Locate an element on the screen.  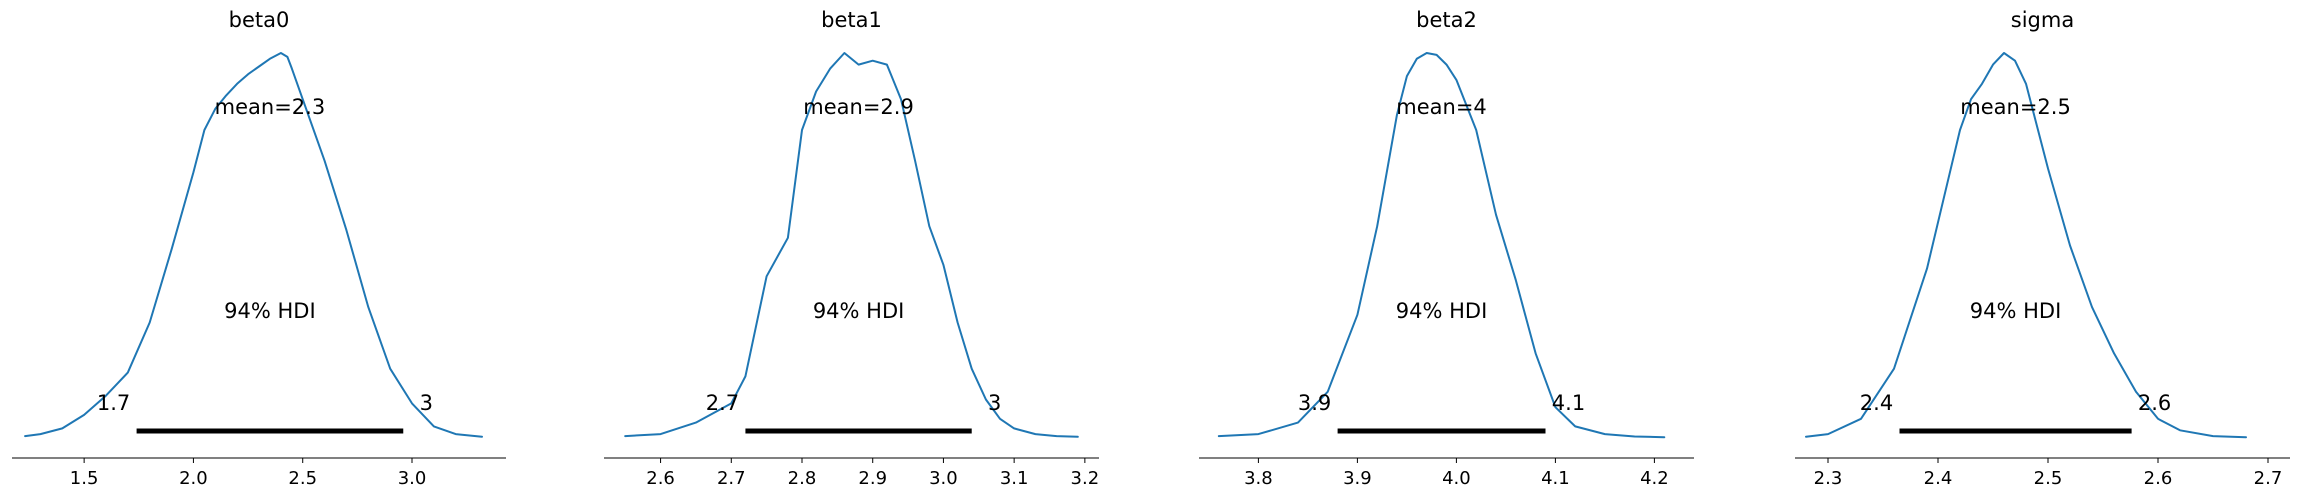
x-tick-label: 3.9 is located at coordinates (1357, 478).